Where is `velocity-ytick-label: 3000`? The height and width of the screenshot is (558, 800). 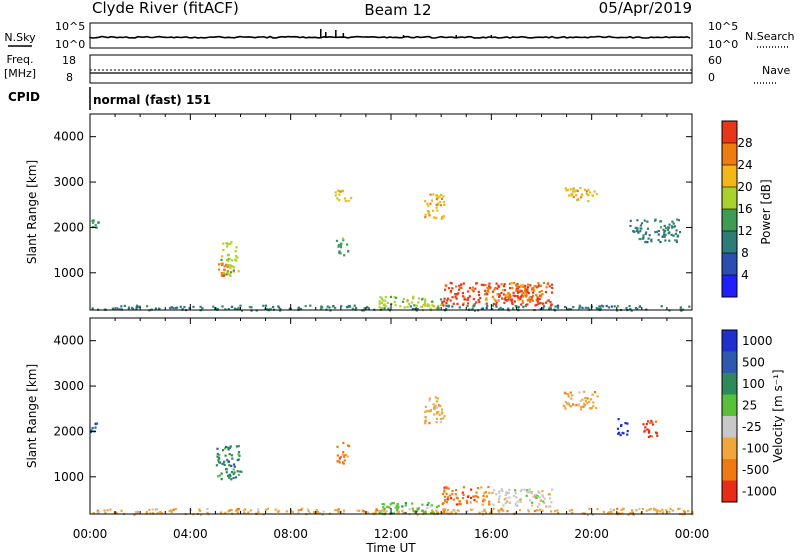 velocity-ytick-label: 3000 is located at coordinates (68, 386).